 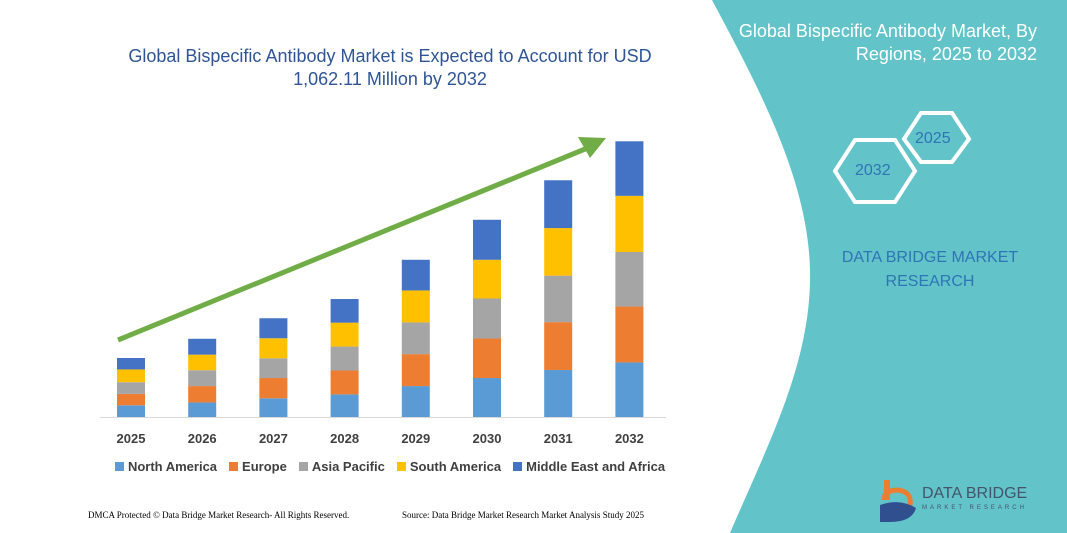 What do you see at coordinates (273, 388) in the screenshot?
I see `bar-2027-europe` at bounding box center [273, 388].